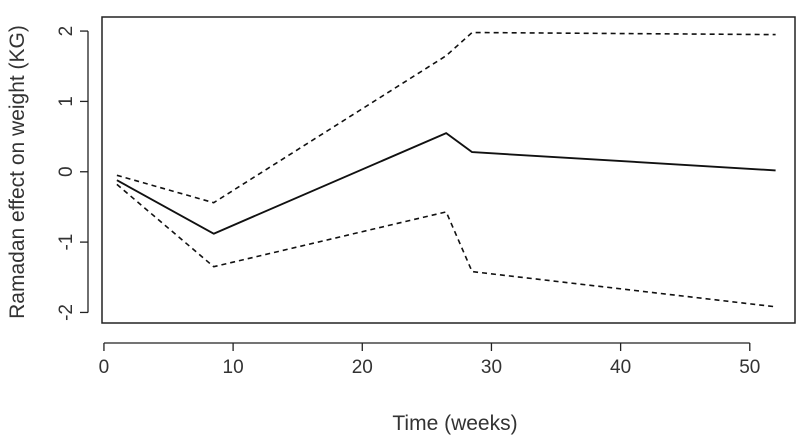  I want to click on y-tick-label: 2, so click(66, 31).